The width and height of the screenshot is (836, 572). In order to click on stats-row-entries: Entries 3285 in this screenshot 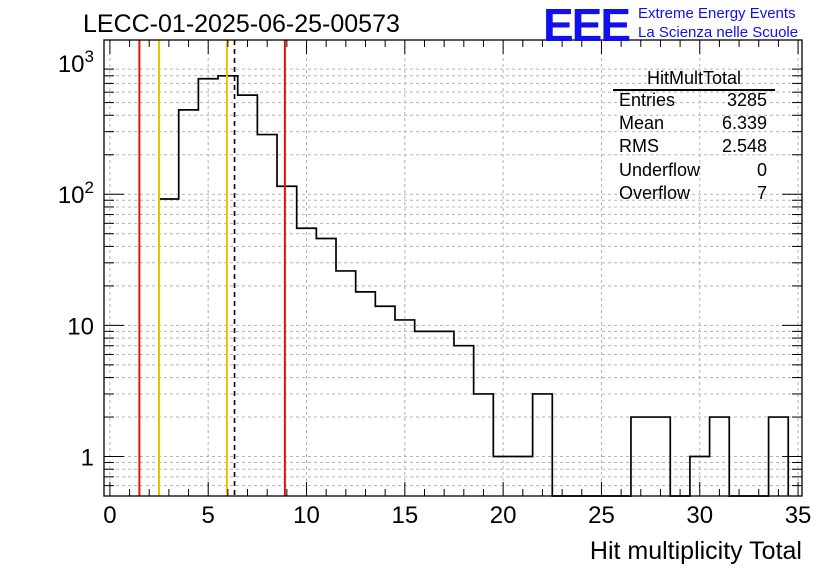, I will do `click(694, 100)`.